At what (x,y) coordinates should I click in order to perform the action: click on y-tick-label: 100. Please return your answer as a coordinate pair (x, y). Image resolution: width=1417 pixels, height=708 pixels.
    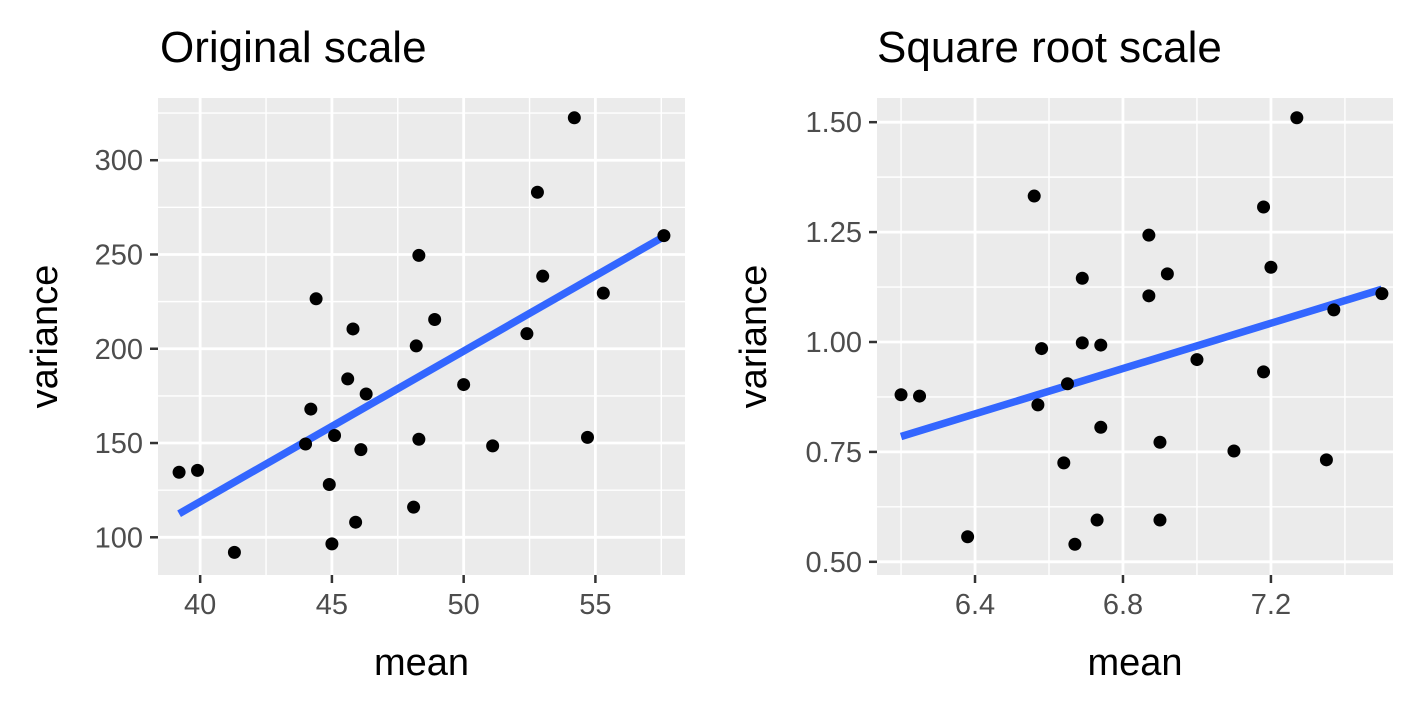
    Looking at the image, I should click on (119, 538).